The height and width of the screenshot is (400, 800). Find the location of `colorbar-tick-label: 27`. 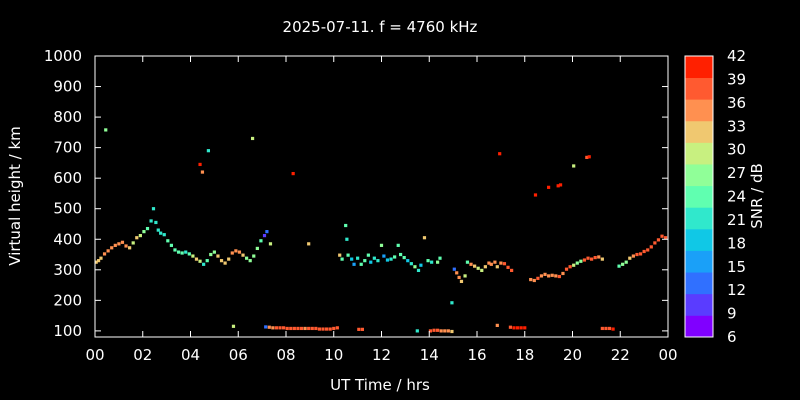

colorbar-tick-label: 27 is located at coordinates (736, 173).